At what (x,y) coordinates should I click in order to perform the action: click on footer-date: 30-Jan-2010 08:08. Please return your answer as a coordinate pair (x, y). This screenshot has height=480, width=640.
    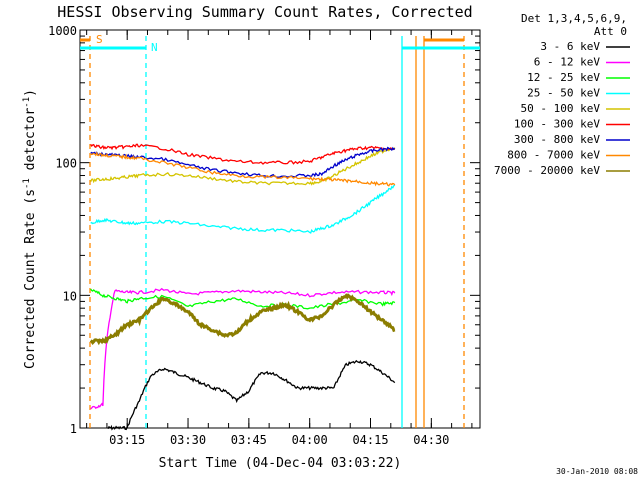
    Looking at the image, I should click on (597, 471).